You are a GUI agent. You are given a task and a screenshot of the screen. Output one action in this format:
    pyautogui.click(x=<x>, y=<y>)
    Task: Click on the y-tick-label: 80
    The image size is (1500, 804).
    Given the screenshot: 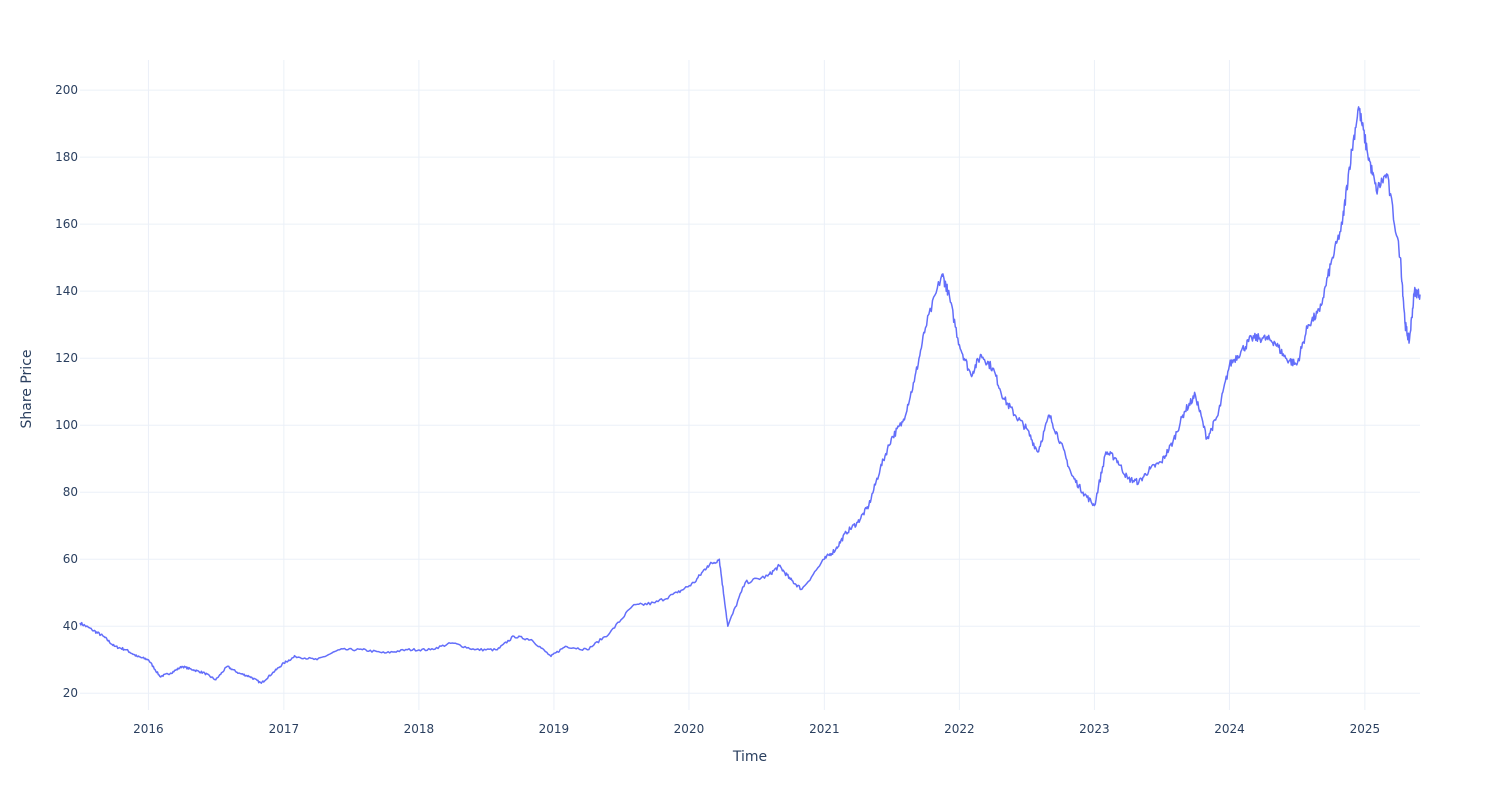 What is the action you would take?
    pyautogui.click(x=70, y=492)
    